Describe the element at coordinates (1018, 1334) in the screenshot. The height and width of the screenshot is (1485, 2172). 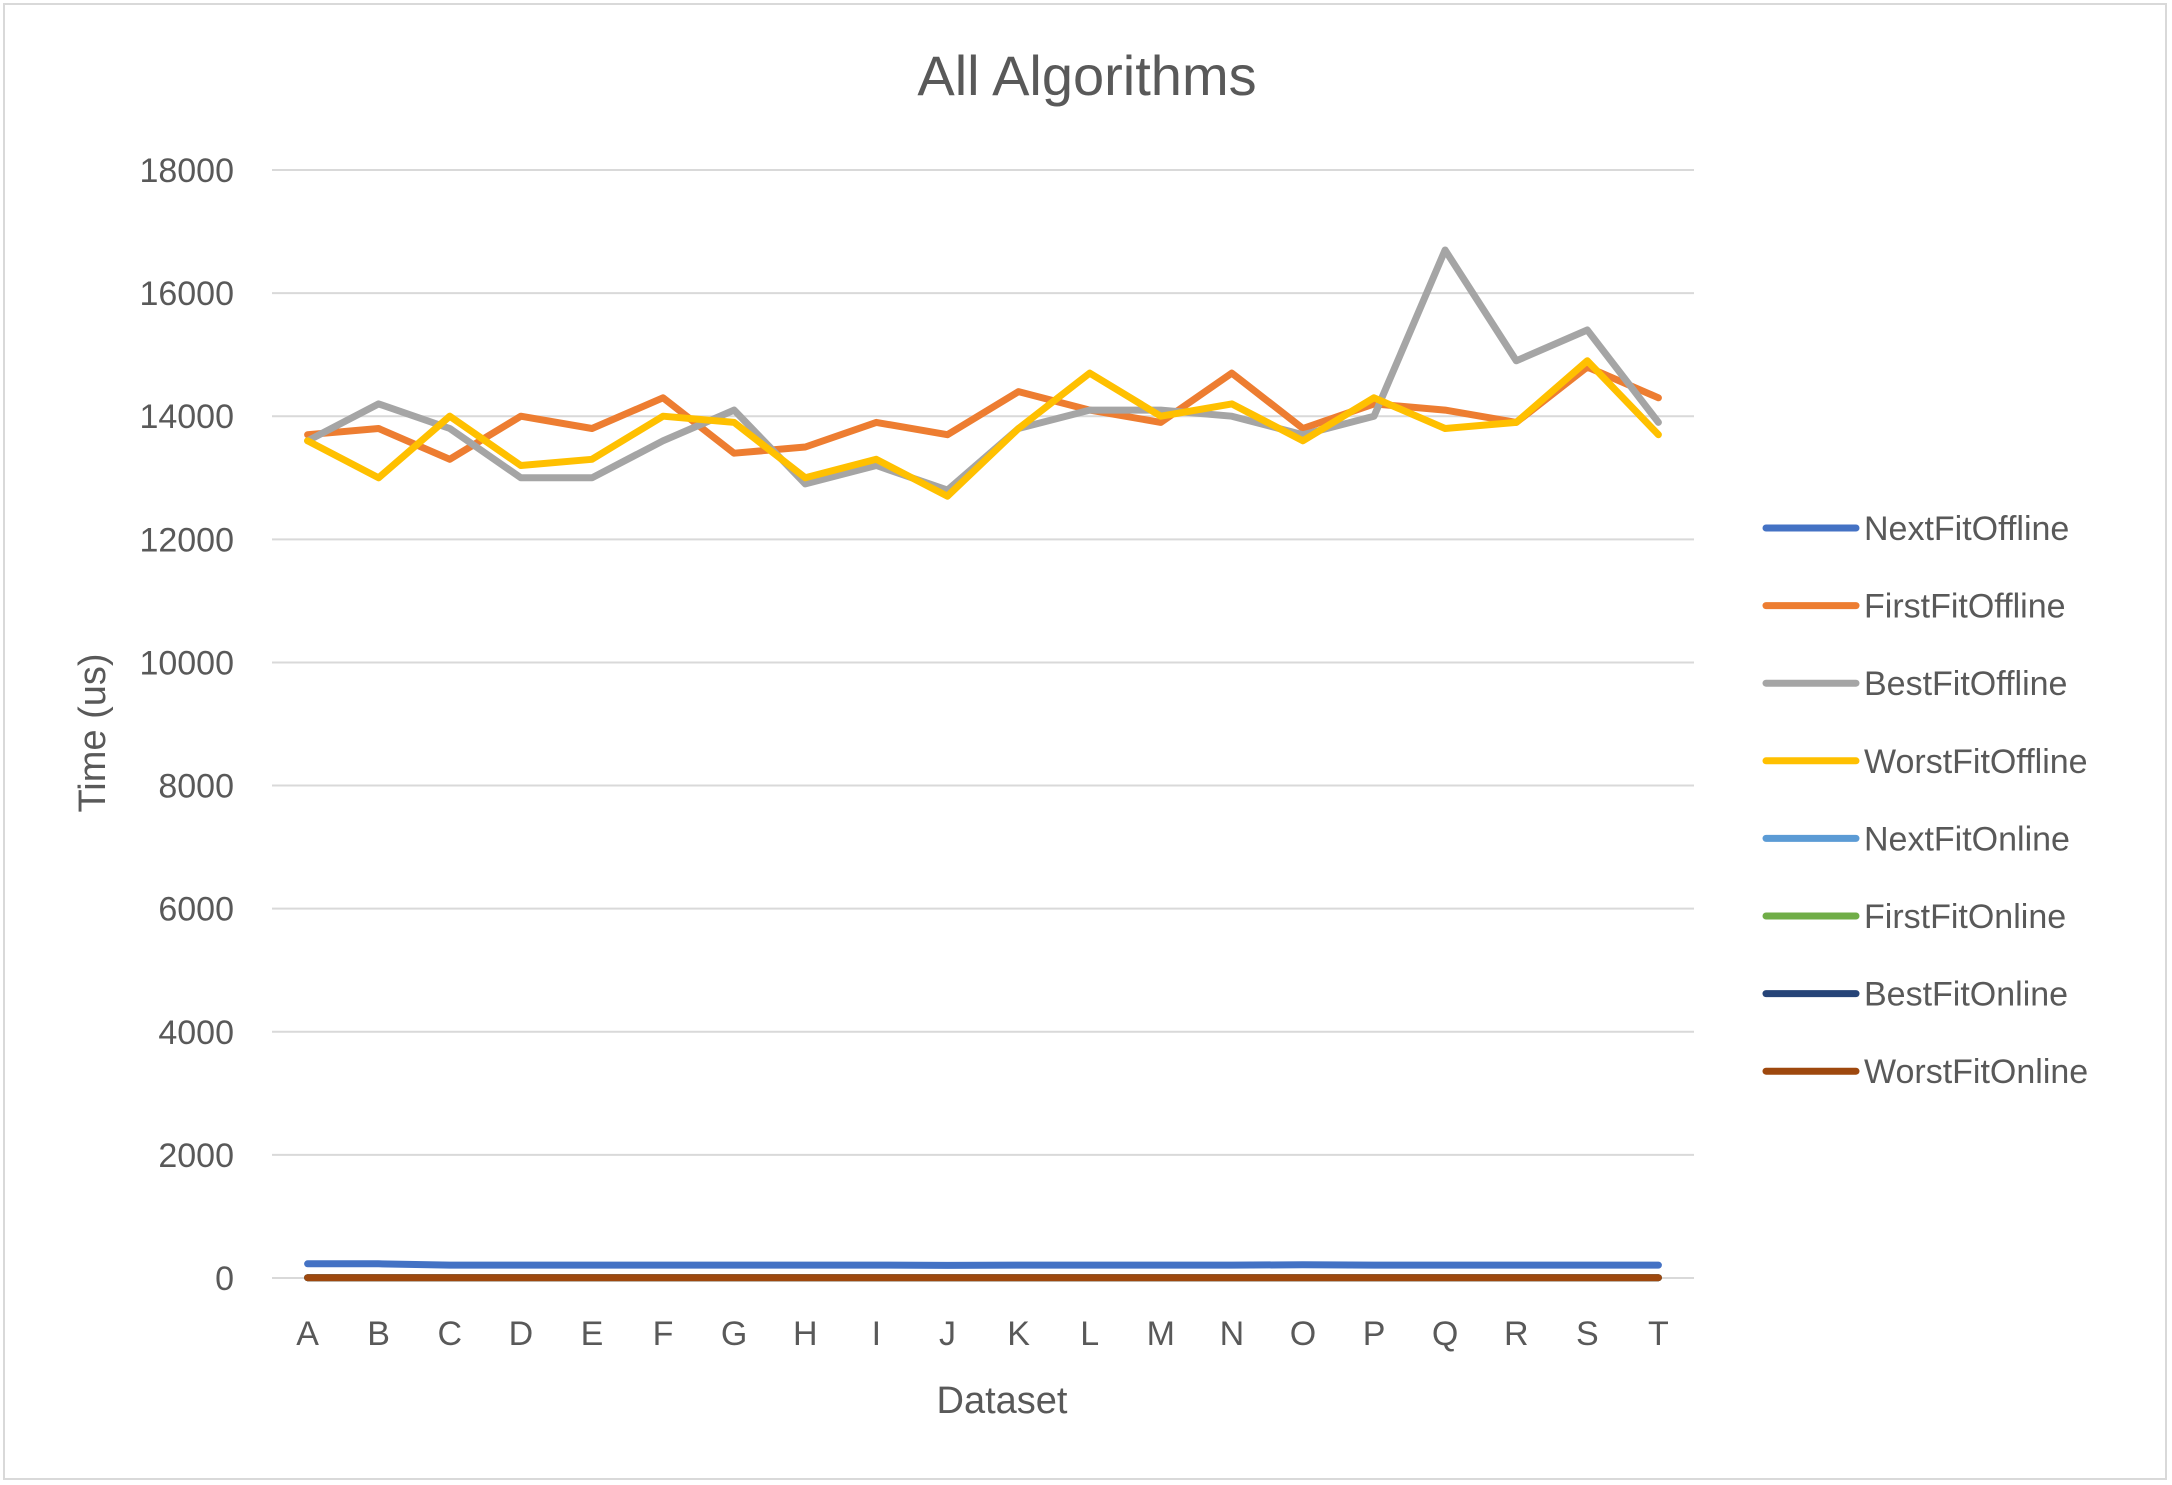
I see `x-tick-label: K` at that location.